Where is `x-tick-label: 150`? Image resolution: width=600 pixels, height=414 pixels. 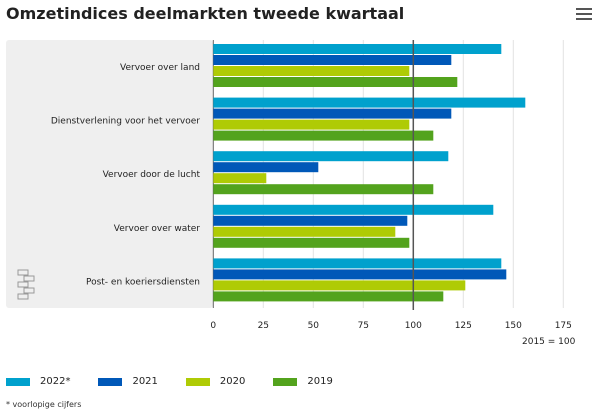 x-tick-label: 150 is located at coordinates (513, 326).